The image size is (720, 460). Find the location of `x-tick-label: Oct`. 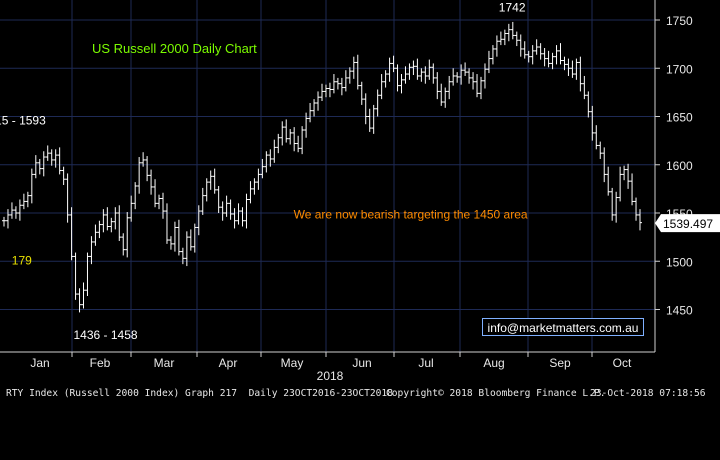

x-tick-label: Oct is located at coordinates (622, 363).